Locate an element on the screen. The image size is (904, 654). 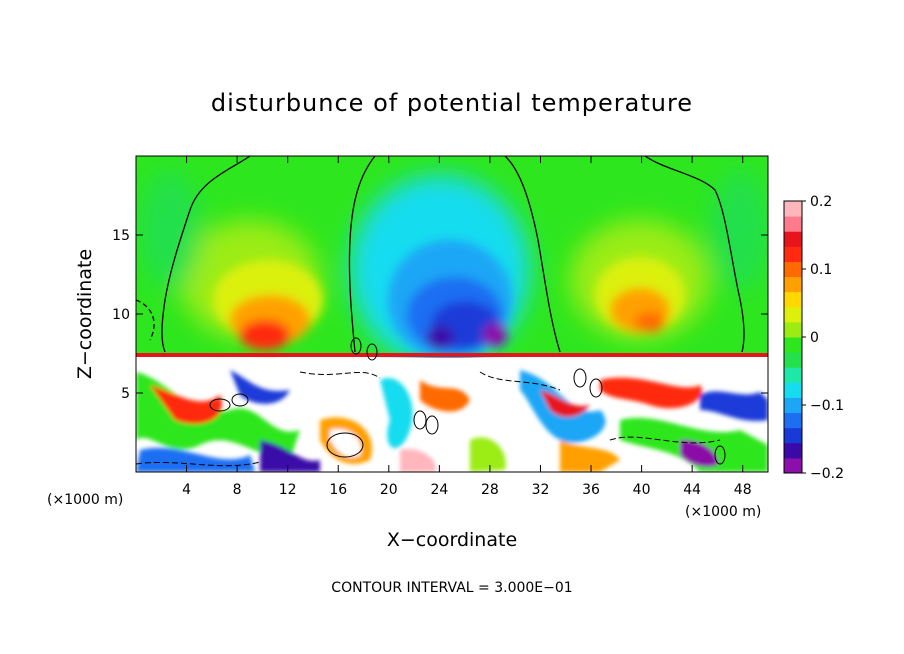
x-tick-label: 4 is located at coordinates (186, 490).